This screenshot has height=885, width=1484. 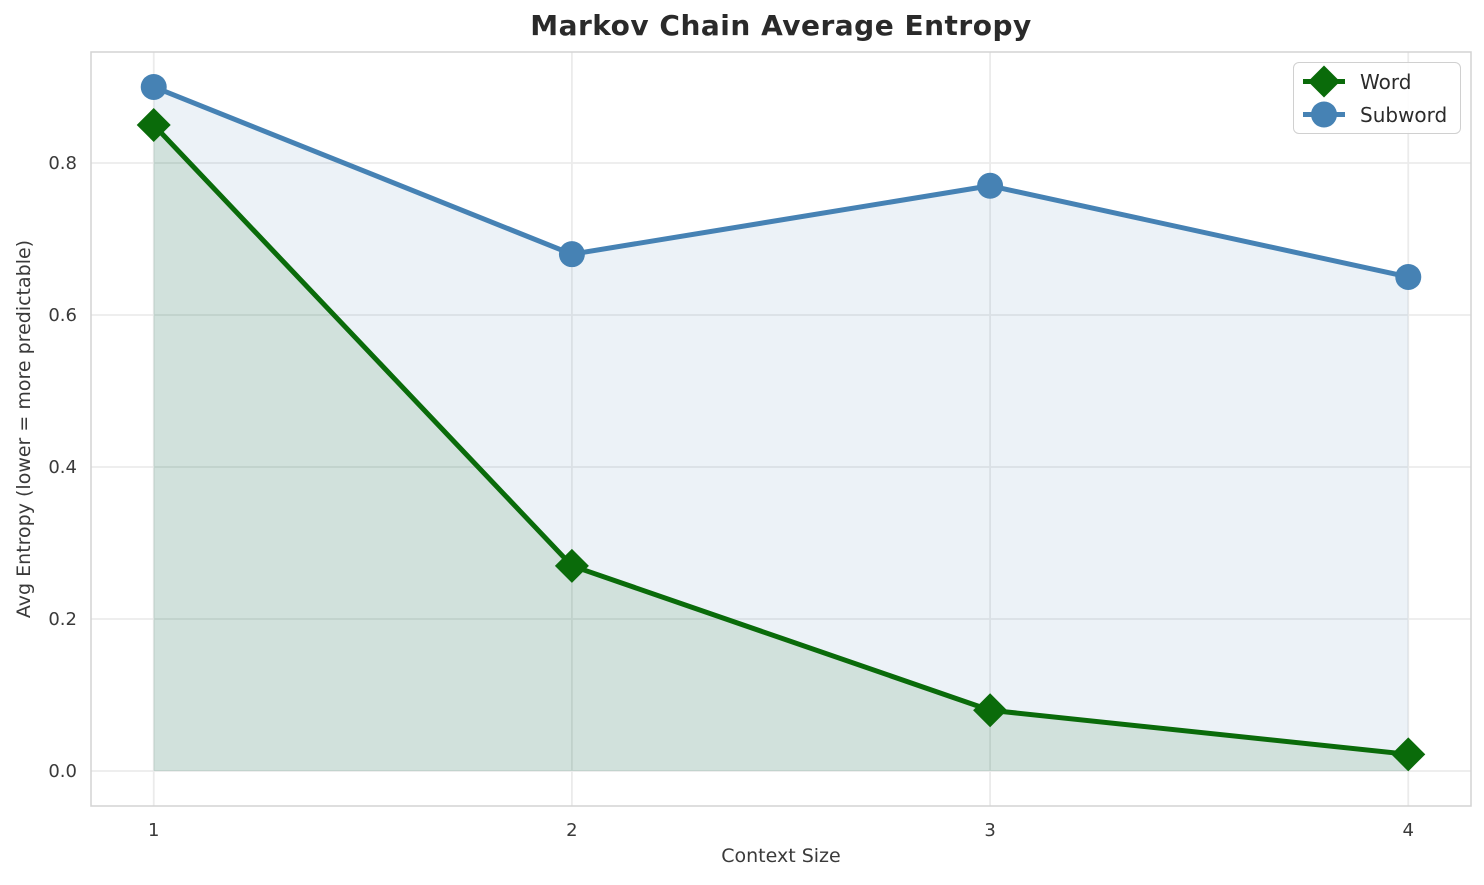 I want to click on y-tick-label: 0.4, so click(x=62, y=467).